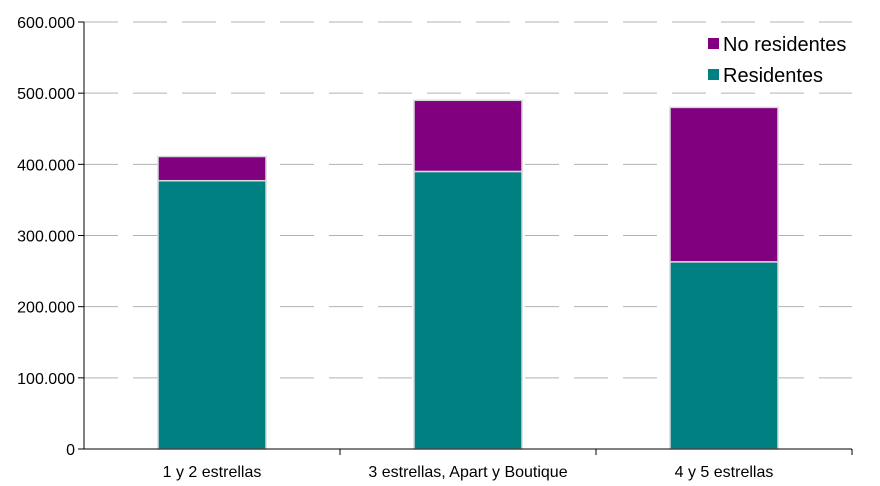 The image size is (880, 486). What do you see at coordinates (724, 472) in the screenshot?
I see `x-tick-label: 4 y 5 estrellas` at bounding box center [724, 472].